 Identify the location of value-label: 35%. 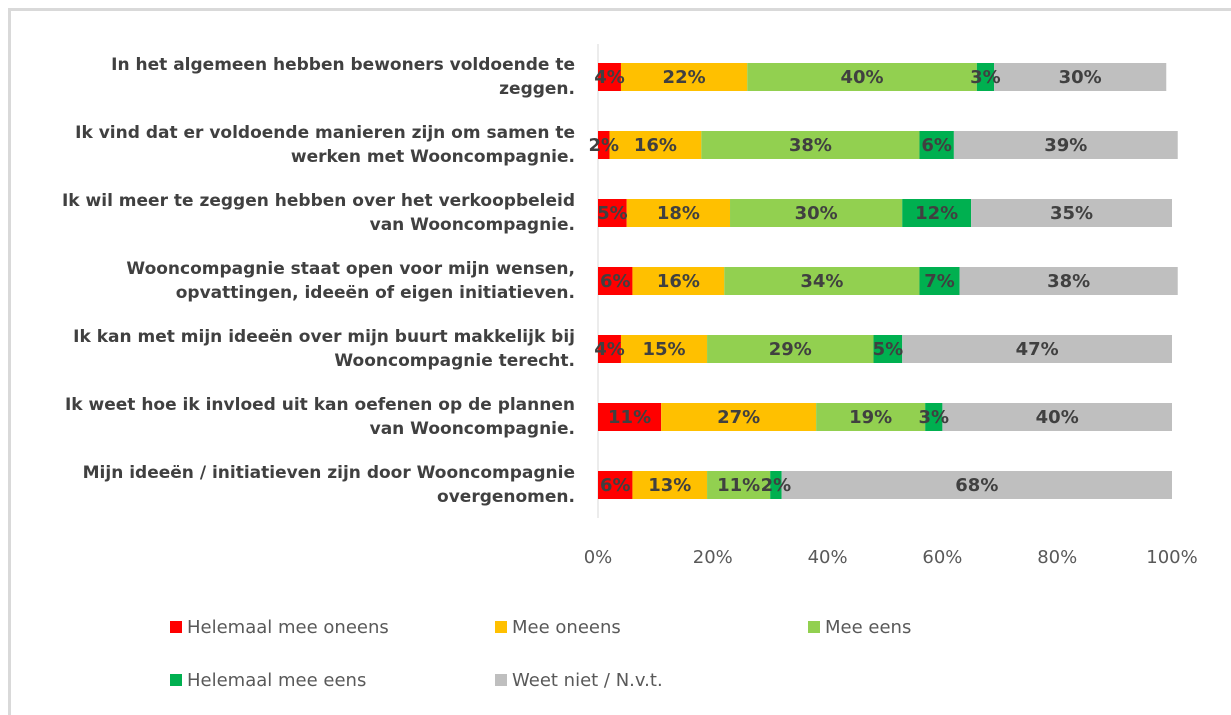
(1071, 213).